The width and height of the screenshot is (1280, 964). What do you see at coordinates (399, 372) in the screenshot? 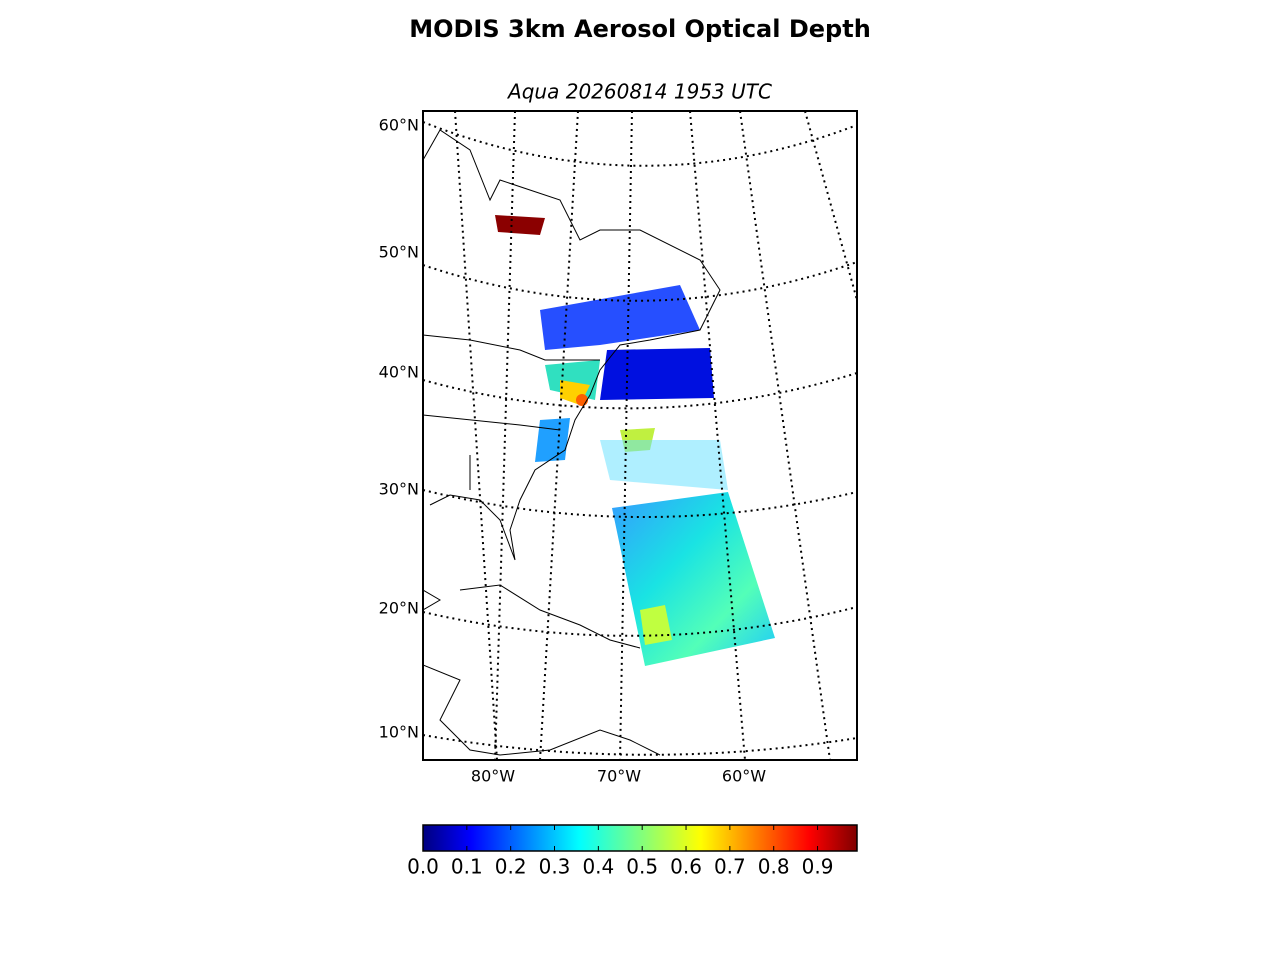
I see `lat-label: 40°N` at bounding box center [399, 372].